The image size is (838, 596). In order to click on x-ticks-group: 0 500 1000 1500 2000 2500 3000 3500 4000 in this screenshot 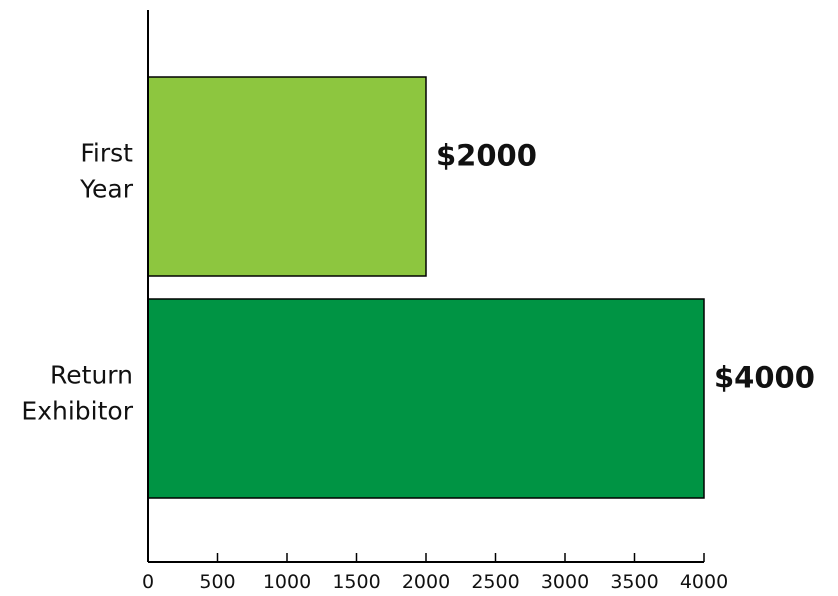, I will do `click(435, 573)`.